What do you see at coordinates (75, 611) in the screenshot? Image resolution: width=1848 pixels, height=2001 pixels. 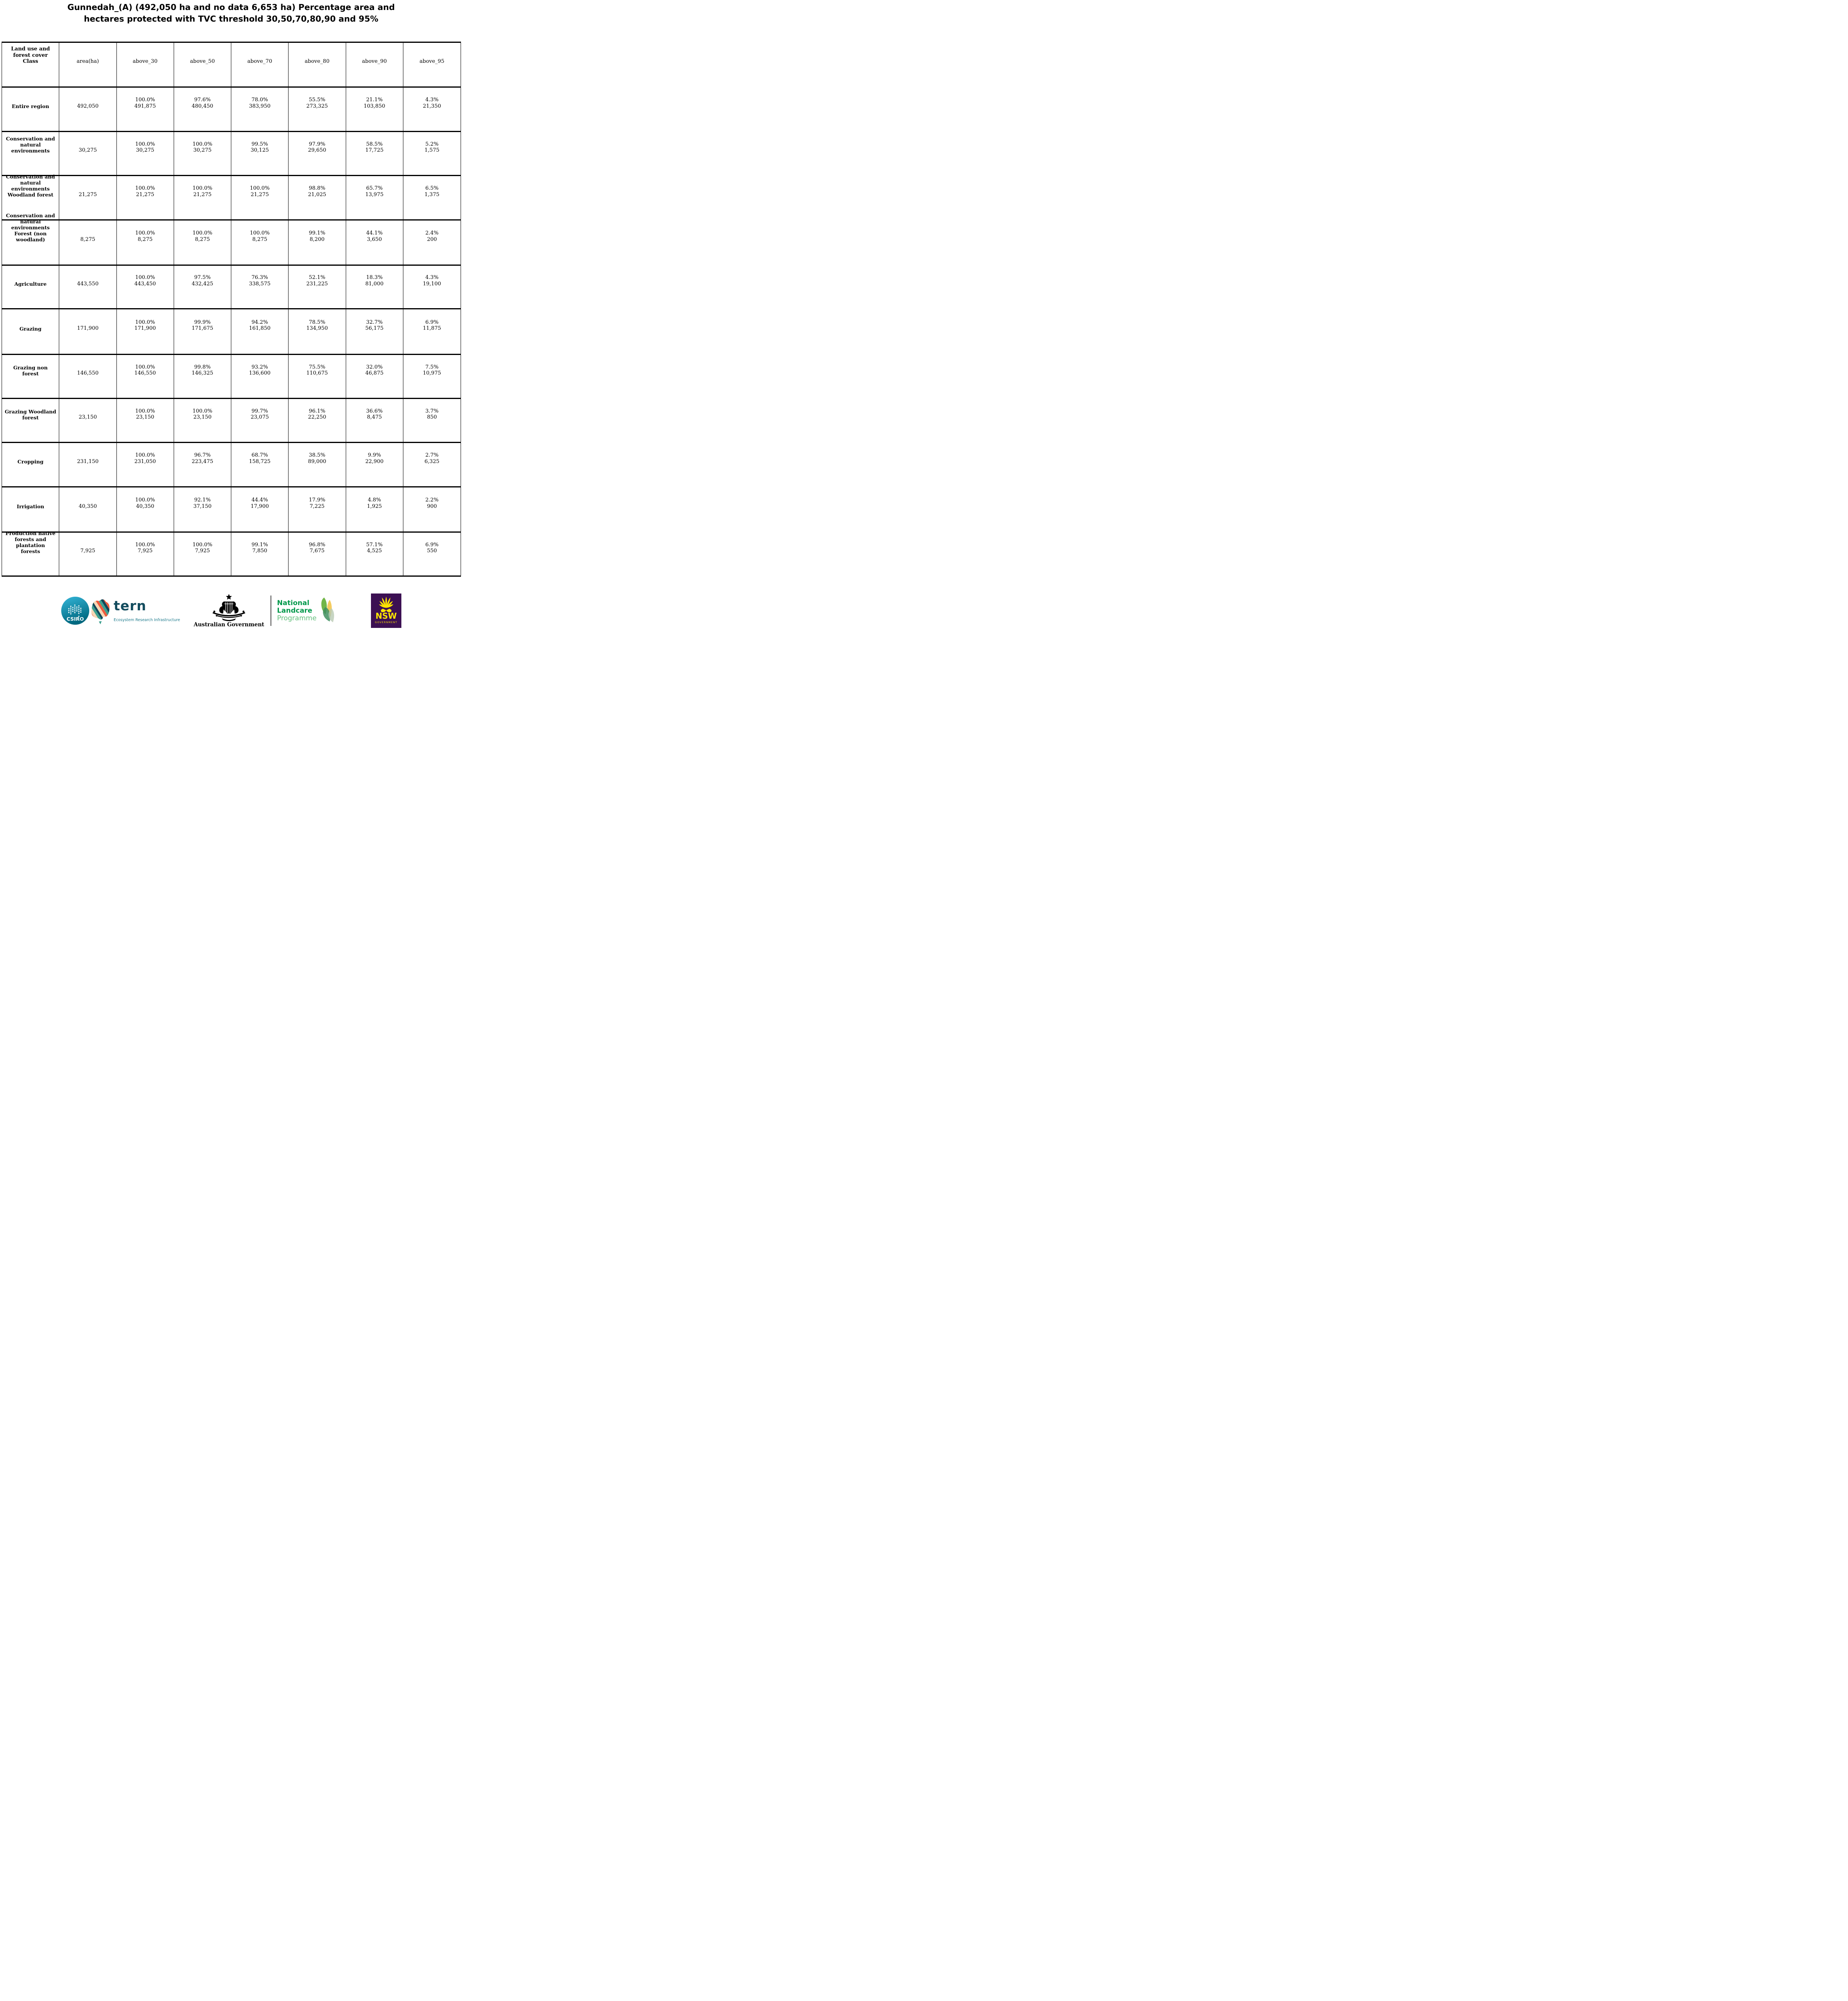 I see `csiro-logo-icon: CSIRO` at bounding box center [75, 611].